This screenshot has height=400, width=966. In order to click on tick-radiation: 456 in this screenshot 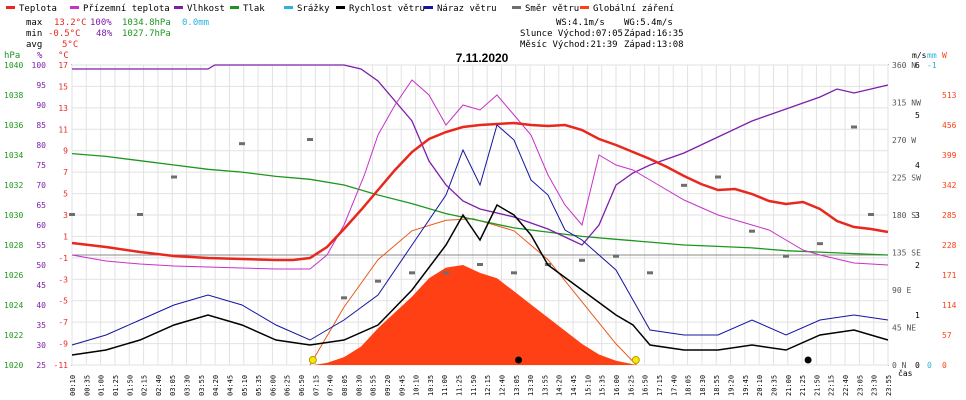, I will do `click(949, 125)`.